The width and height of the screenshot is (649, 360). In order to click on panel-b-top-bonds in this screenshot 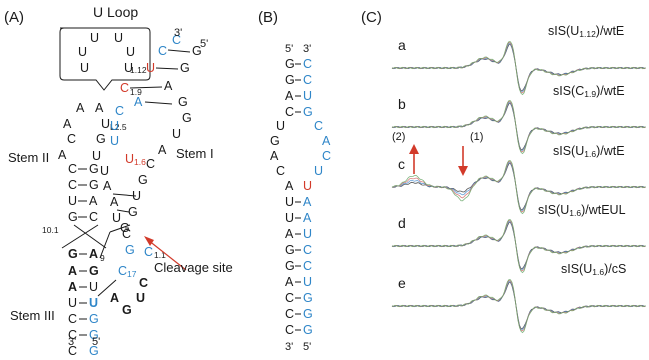, I will do `click(298, 88)`.